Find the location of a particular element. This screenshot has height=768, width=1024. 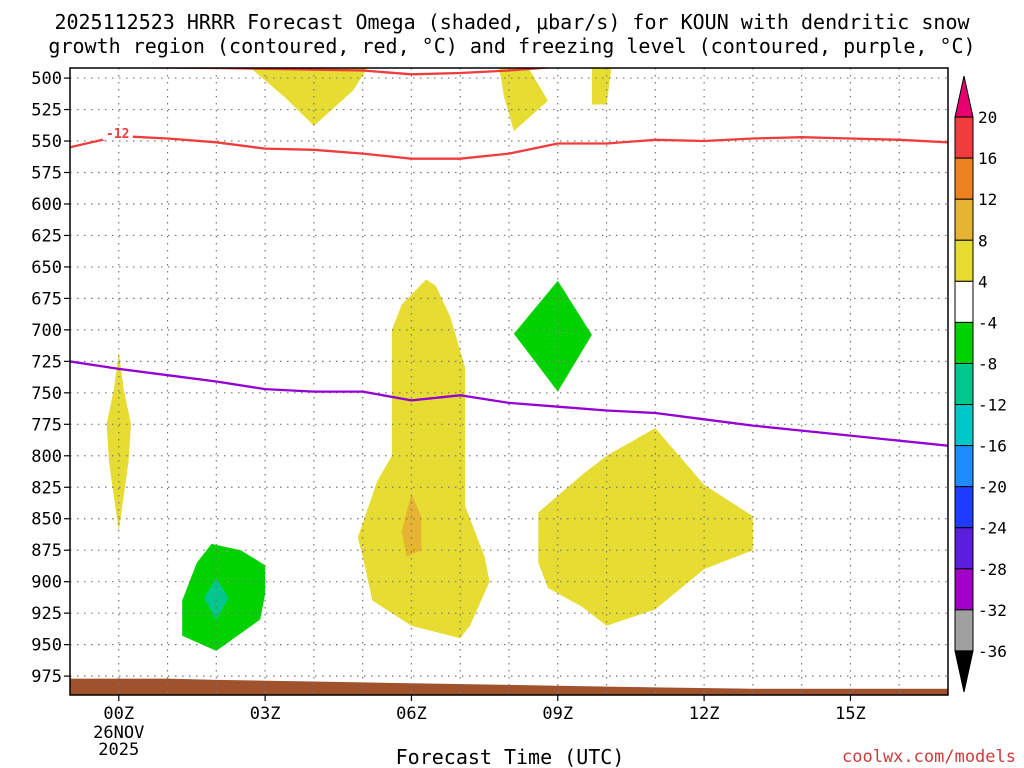

dendritic-growth-lower-contour is located at coordinates (509, 147).